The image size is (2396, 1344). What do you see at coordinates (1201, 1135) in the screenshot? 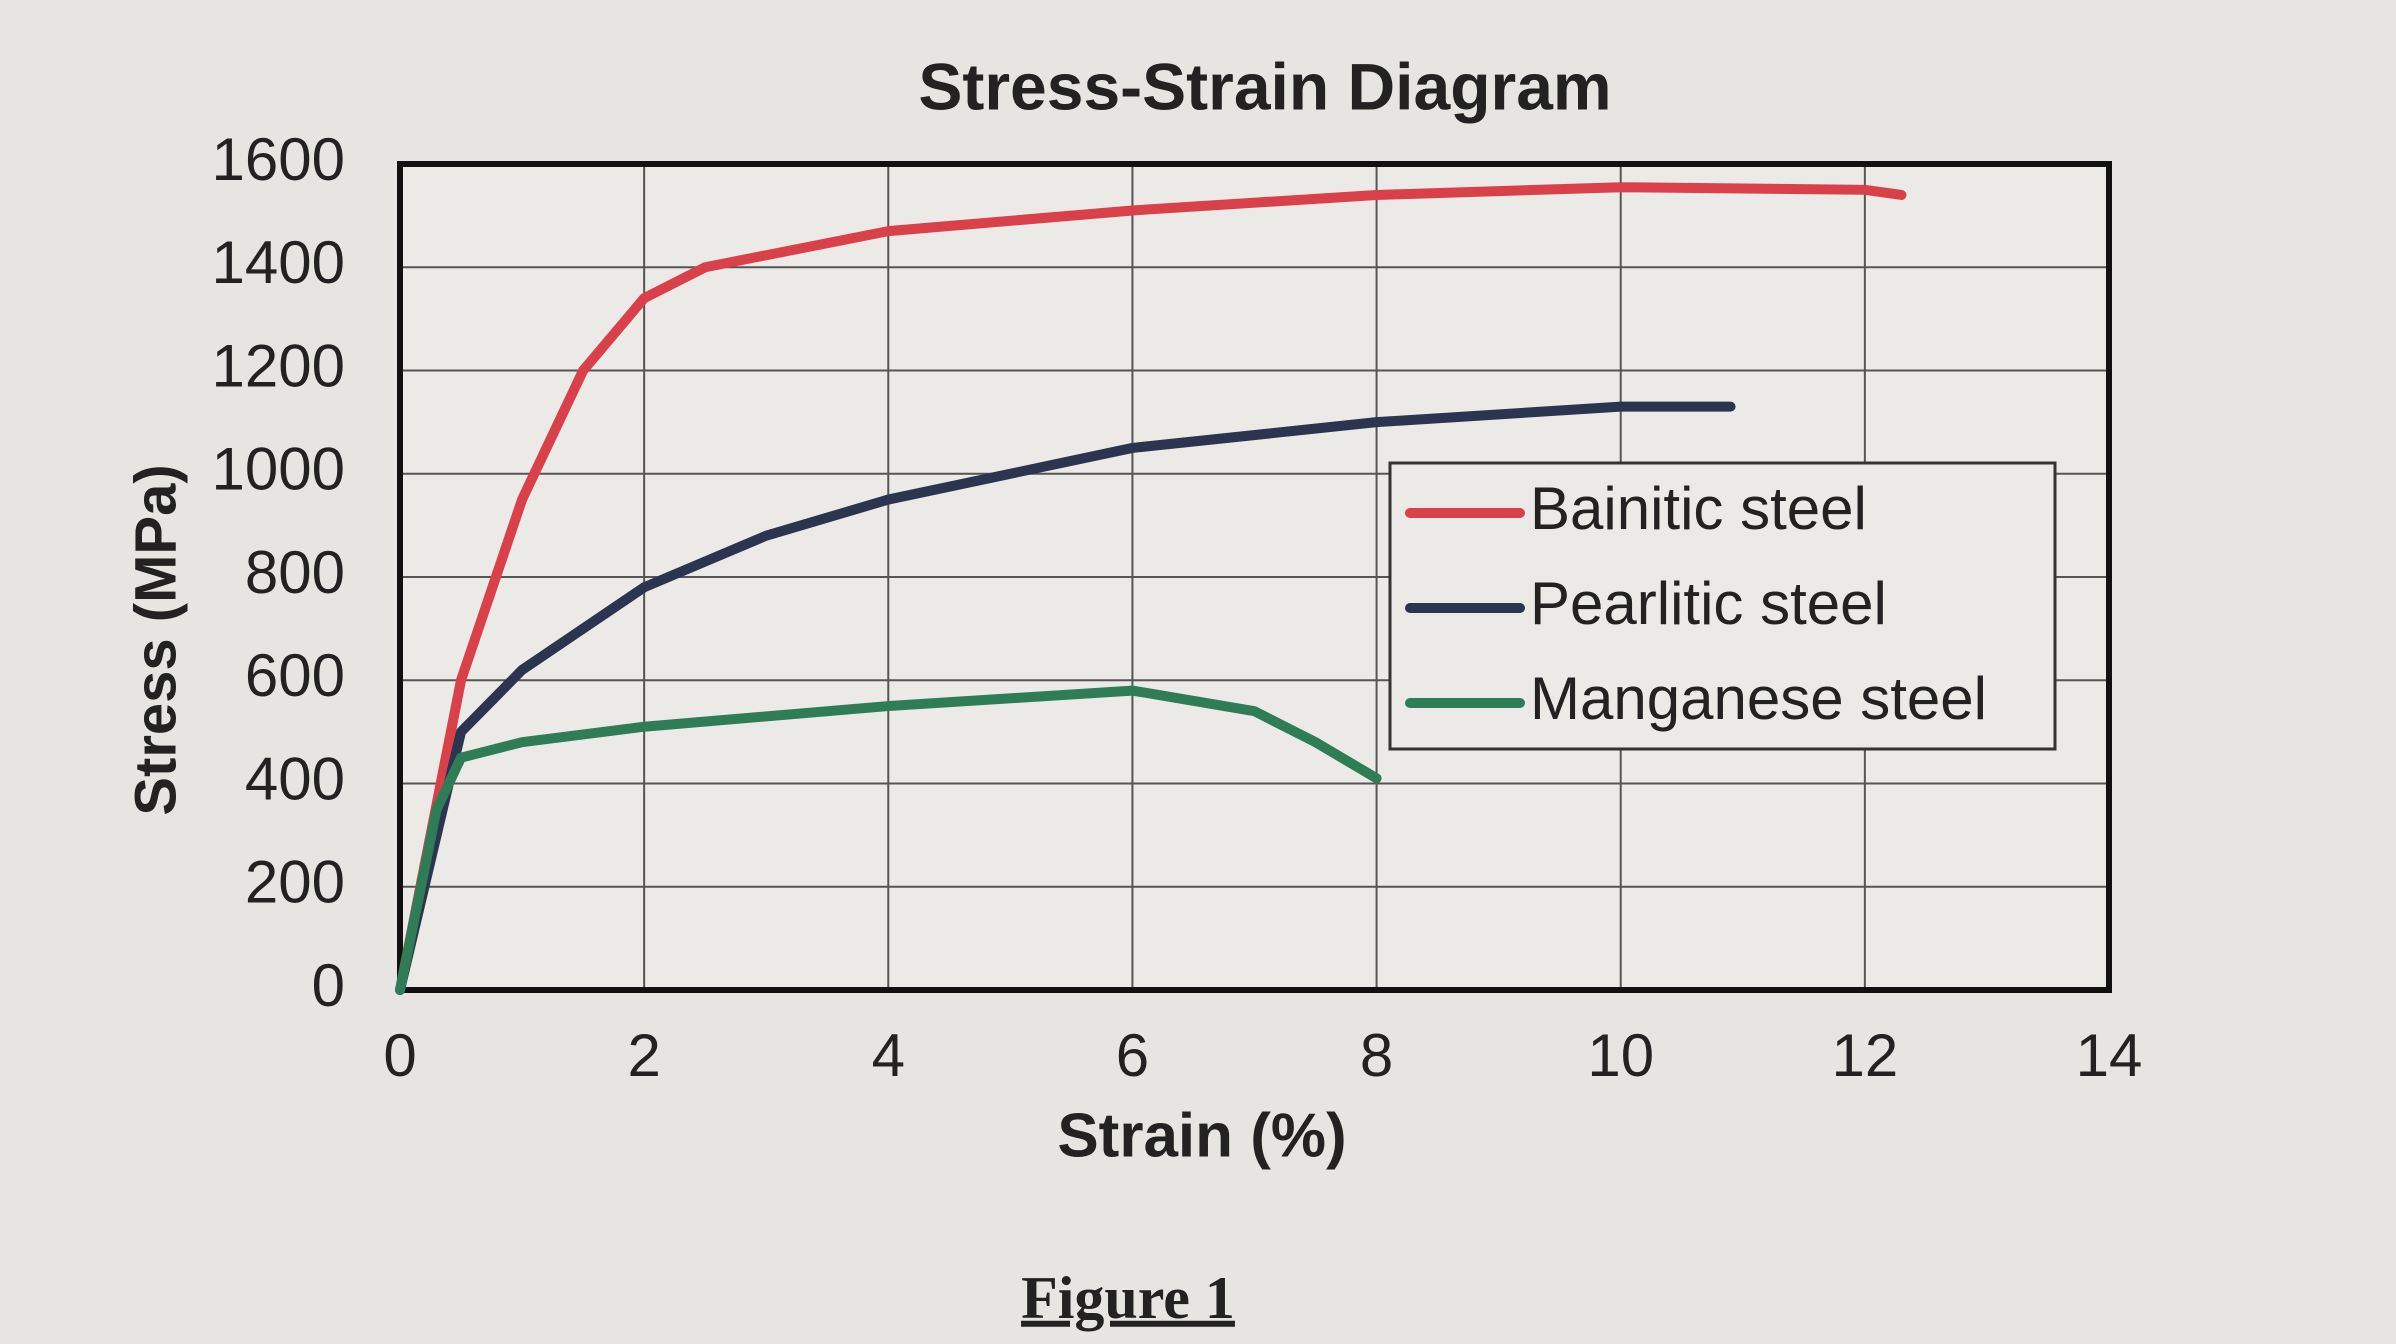
I see `x-axis-label: Strain (%)` at bounding box center [1201, 1135].